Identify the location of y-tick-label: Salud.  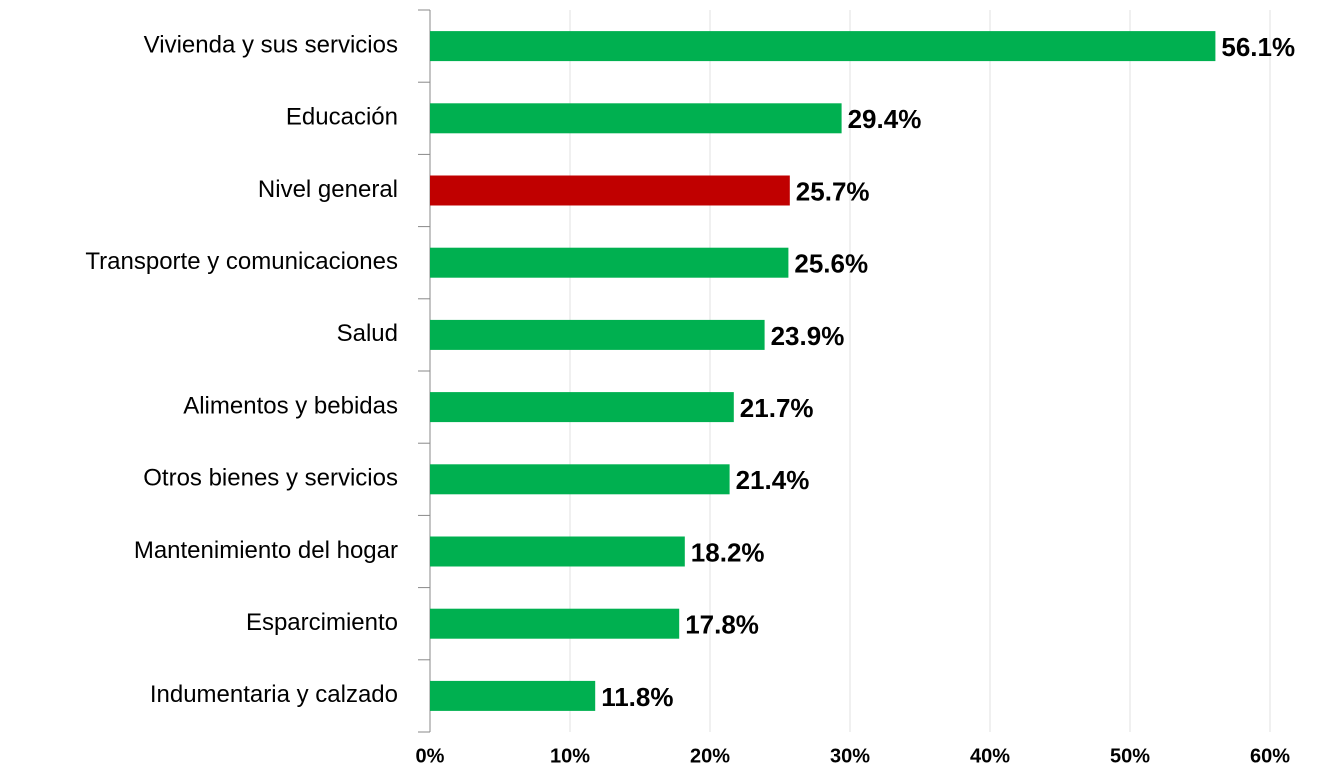
(367, 333).